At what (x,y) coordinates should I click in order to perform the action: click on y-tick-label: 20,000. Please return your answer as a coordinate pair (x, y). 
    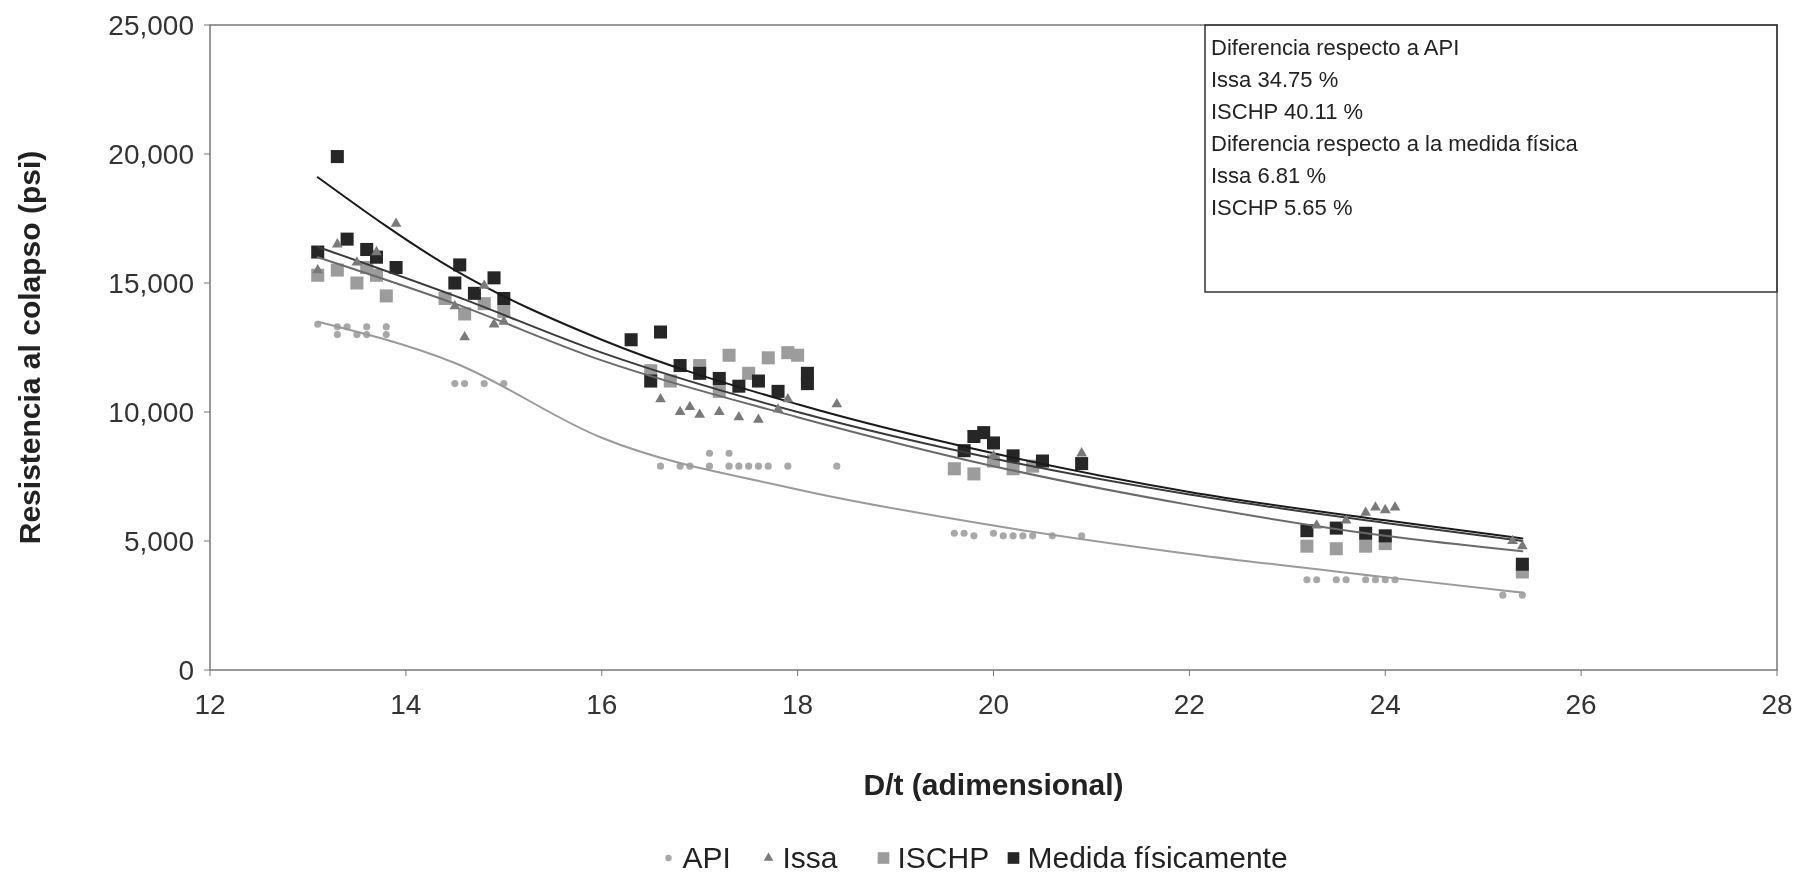
    Looking at the image, I should click on (151, 154).